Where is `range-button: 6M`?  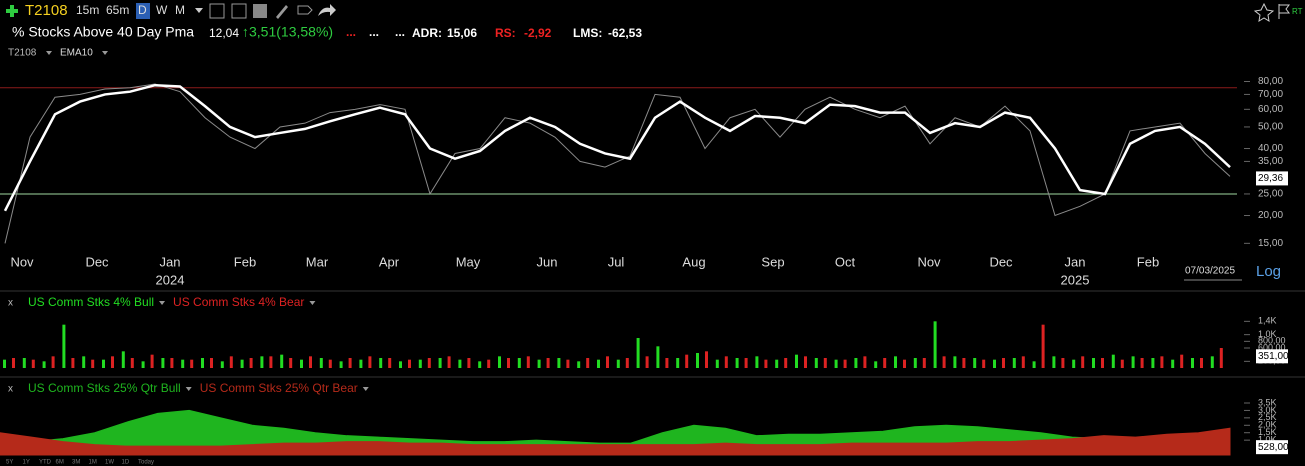
range-button: 6M is located at coordinates (60, 463).